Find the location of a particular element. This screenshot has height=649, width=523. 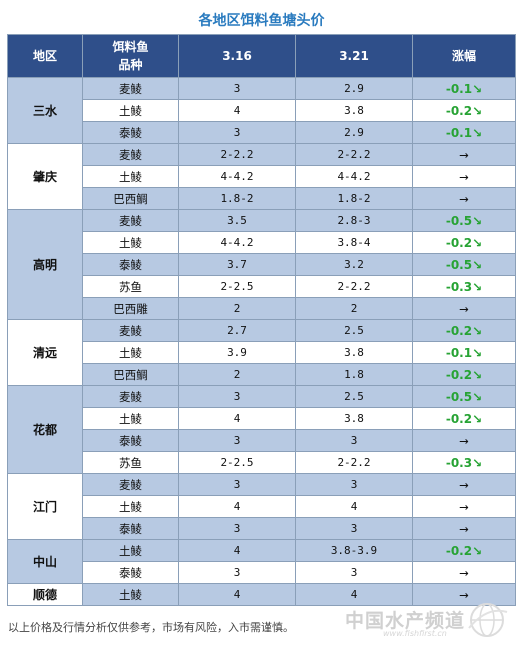

header-date-2: 3.21 is located at coordinates (354, 56).